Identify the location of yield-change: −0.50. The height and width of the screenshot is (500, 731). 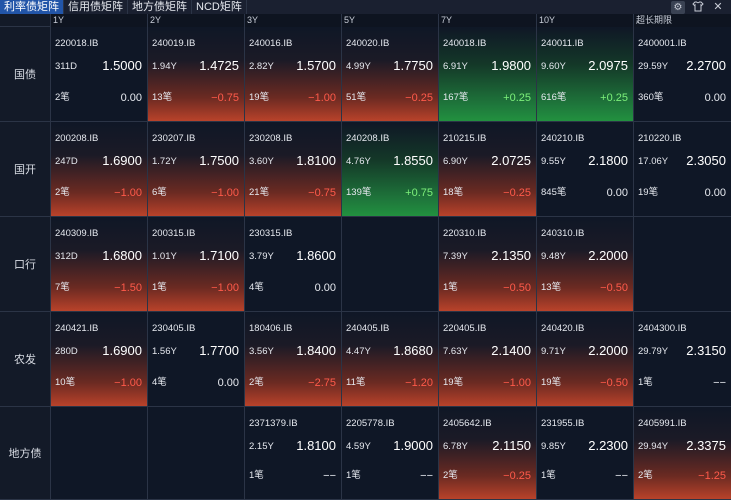
(614, 288).